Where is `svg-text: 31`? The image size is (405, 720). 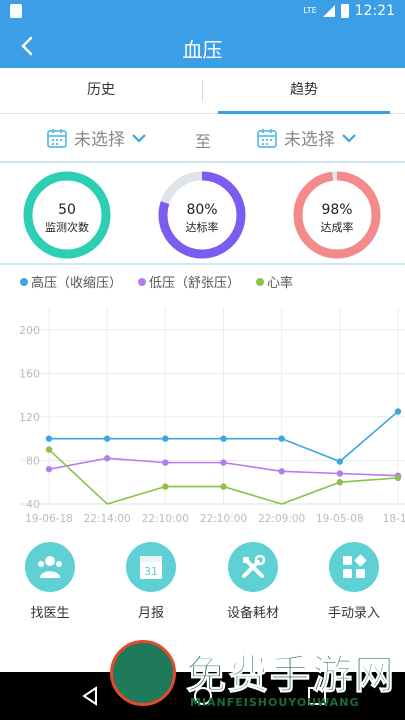
svg-text: 31 is located at coordinates (151, 571).